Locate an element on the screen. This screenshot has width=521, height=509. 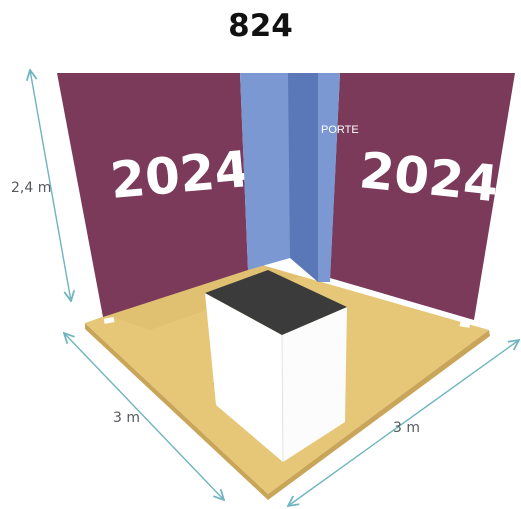
right-width-arrow is located at coordinates (403, 423).